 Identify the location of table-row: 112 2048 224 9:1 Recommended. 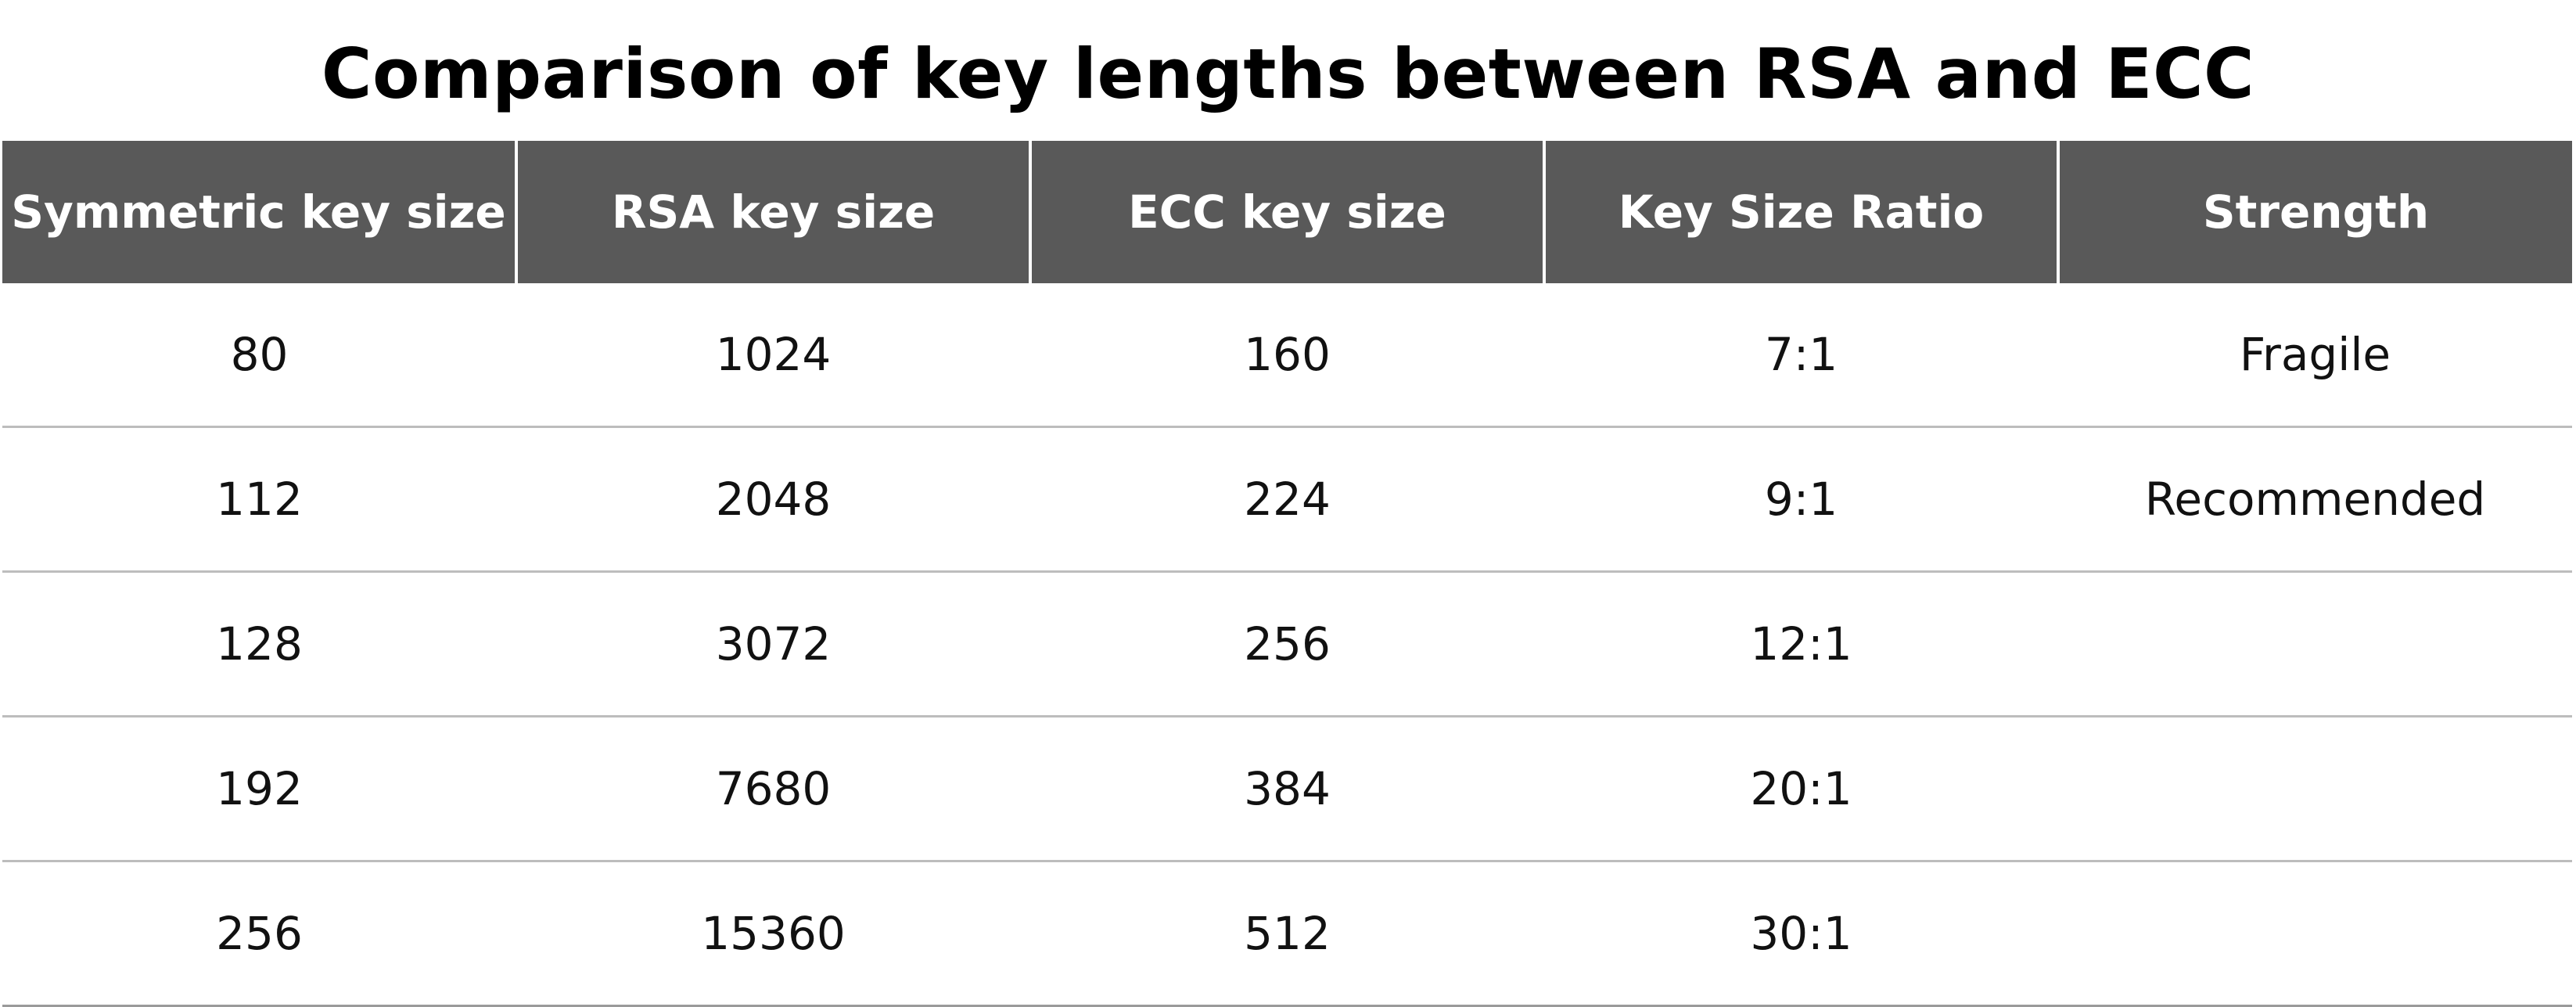
(1287, 499).